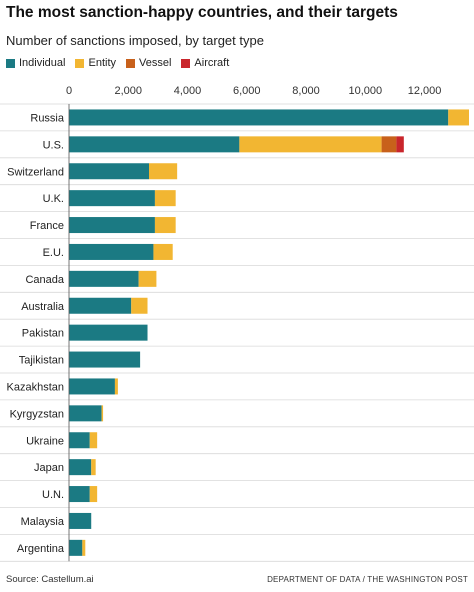  What do you see at coordinates (109, 171) in the screenshot?
I see `bar-switzerland-individual` at bounding box center [109, 171].